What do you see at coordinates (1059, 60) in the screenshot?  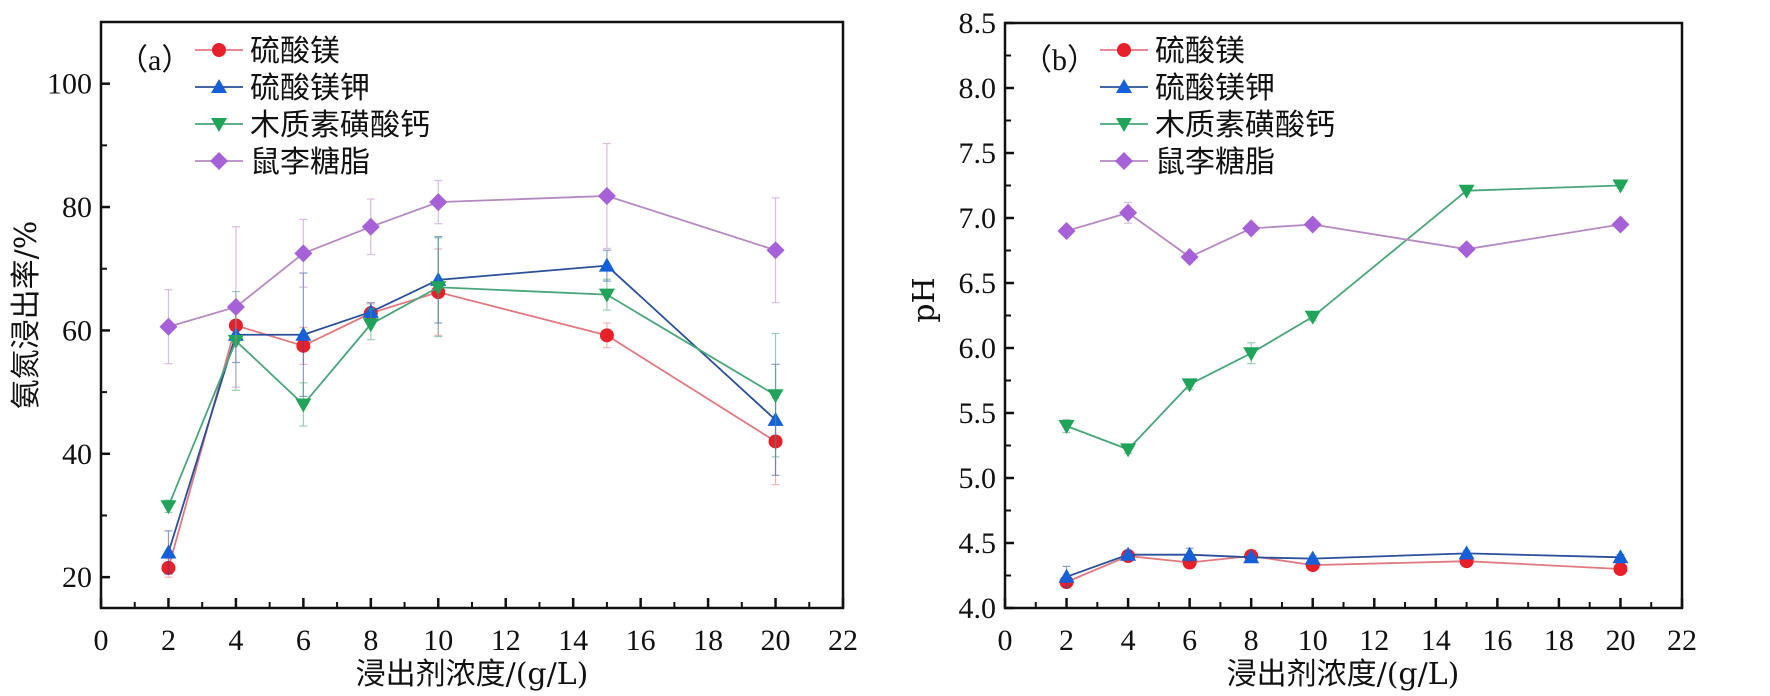 I see `chart-b-panel-label: （b）` at bounding box center [1059, 60].